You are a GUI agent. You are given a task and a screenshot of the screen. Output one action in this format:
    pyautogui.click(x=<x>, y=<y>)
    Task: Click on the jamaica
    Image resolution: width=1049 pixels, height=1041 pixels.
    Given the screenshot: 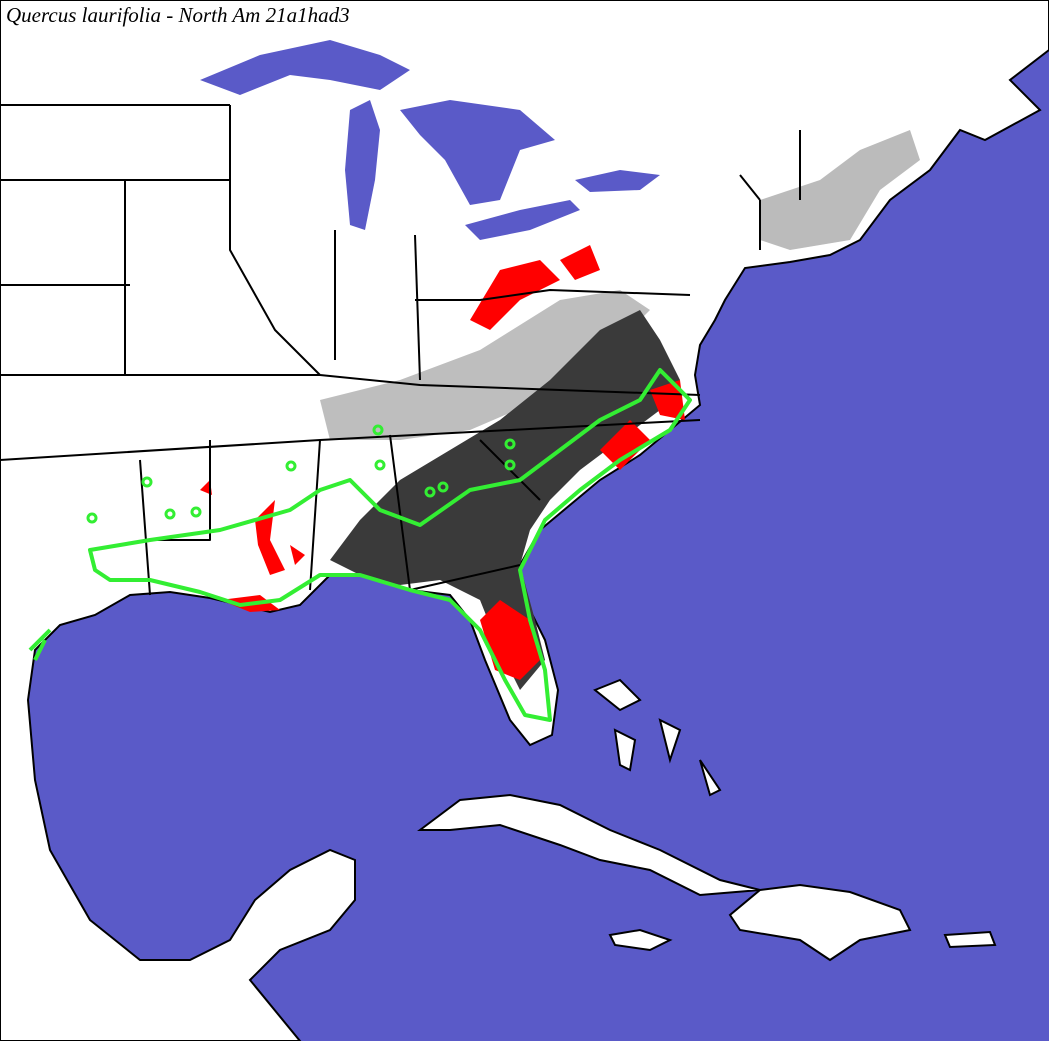 What is the action you would take?
    pyautogui.click(x=640, y=940)
    